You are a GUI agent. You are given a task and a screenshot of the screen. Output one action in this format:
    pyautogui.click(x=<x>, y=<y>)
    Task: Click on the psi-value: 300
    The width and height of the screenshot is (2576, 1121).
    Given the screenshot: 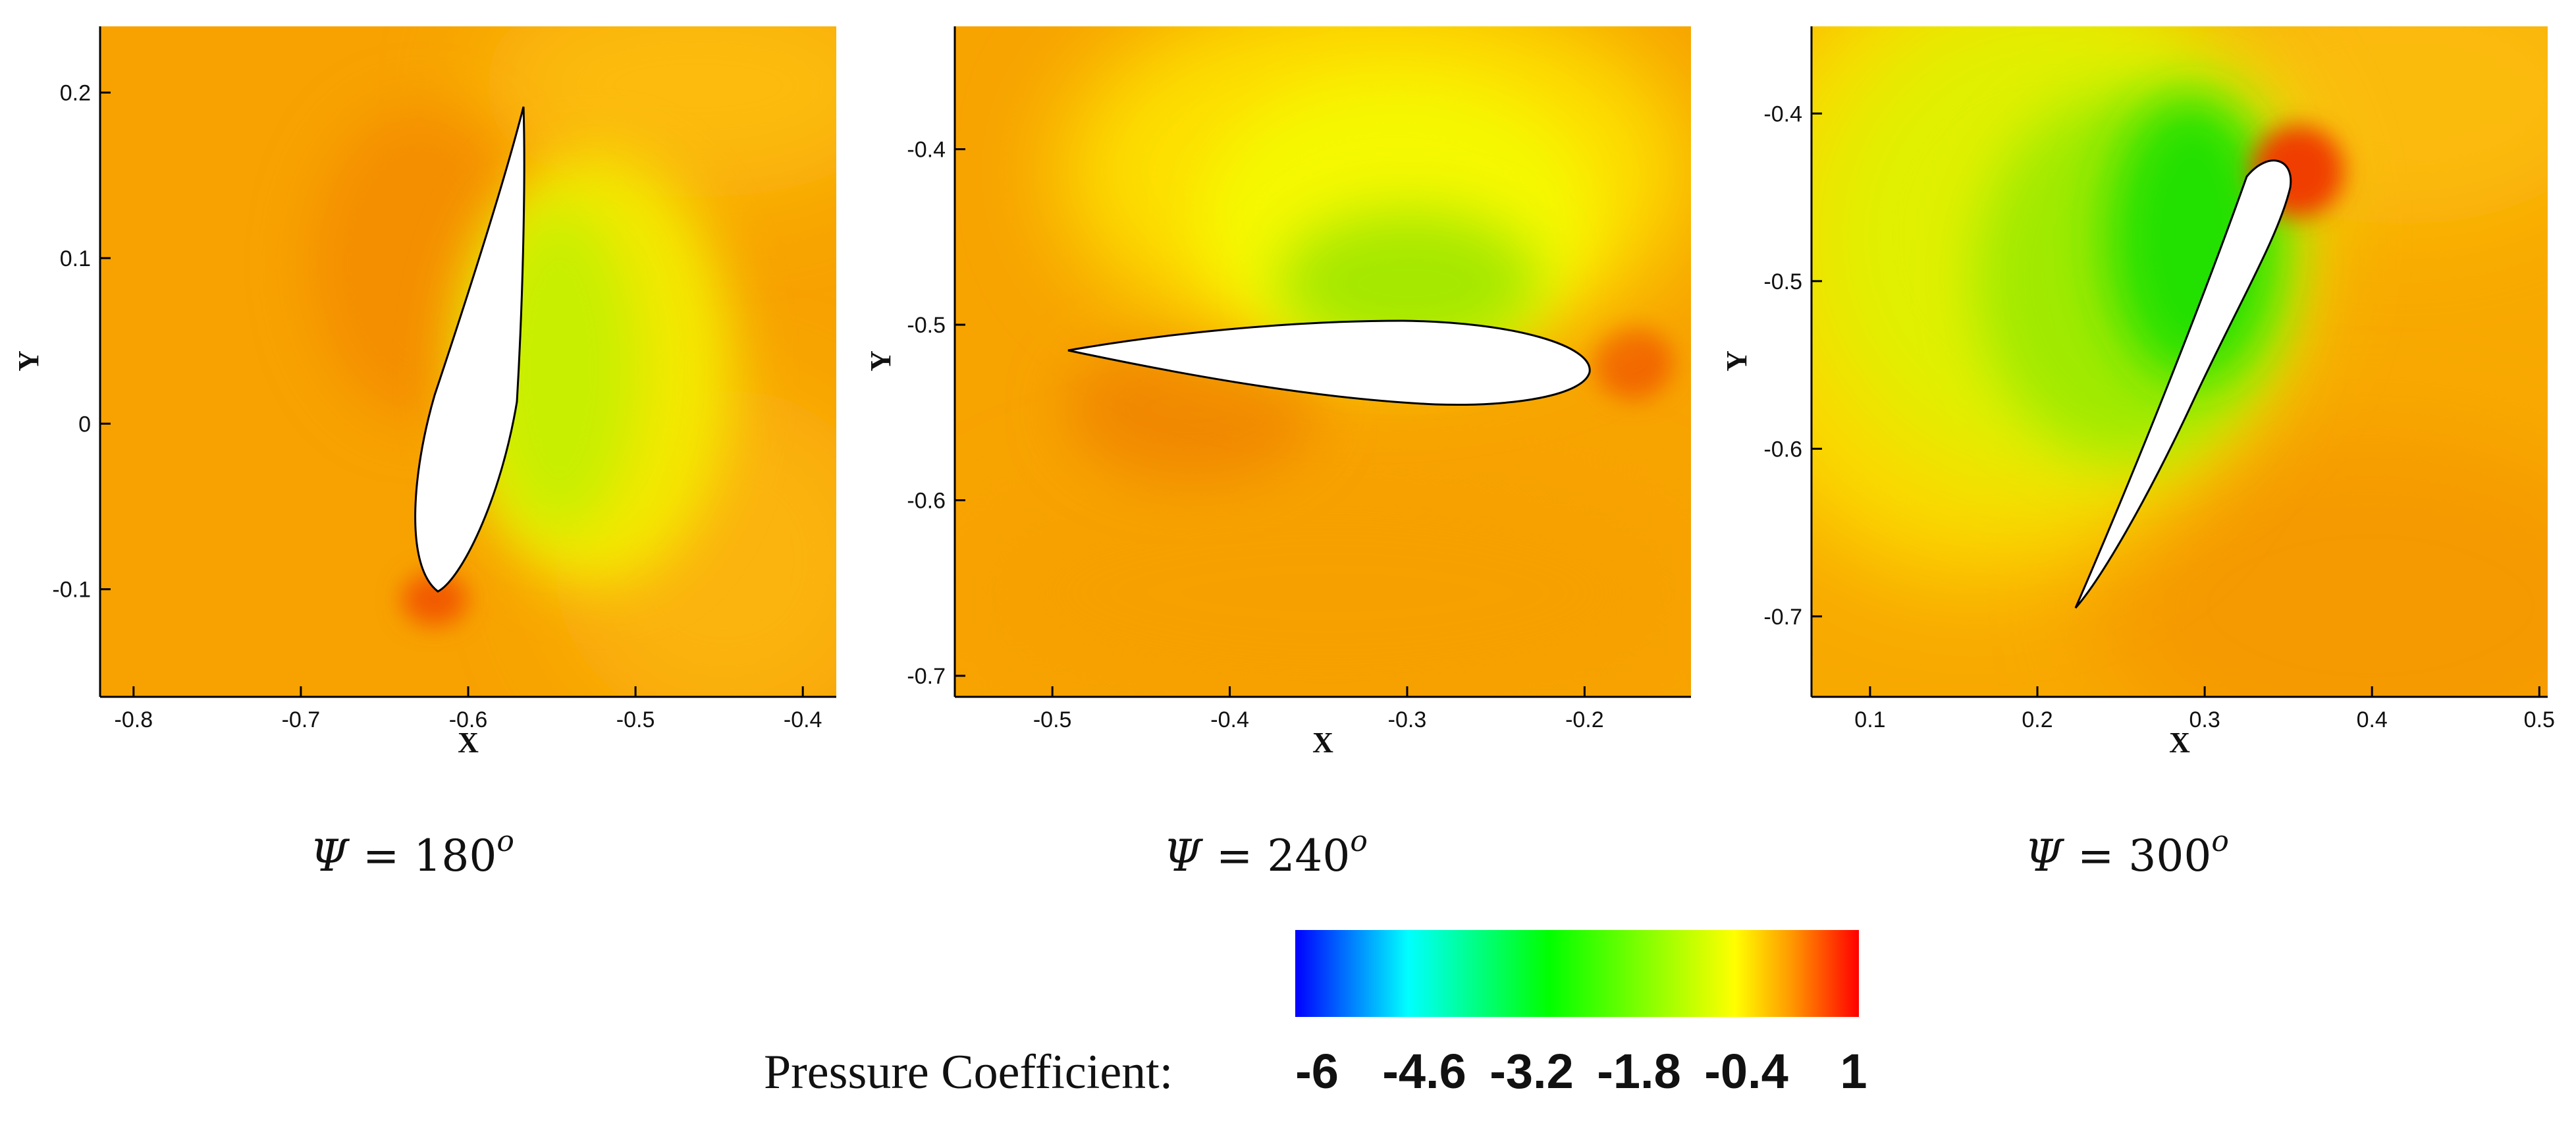 What is the action you would take?
    pyautogui.click(x=2169, y=856)
    